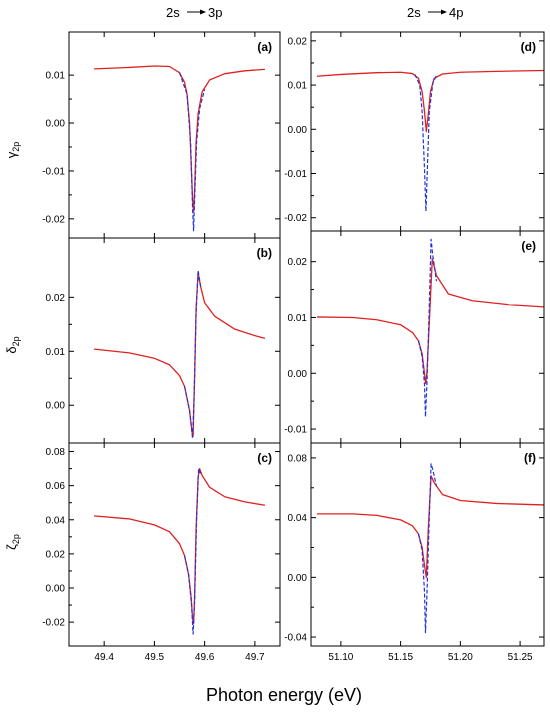 The height and width of the screenshot is (717, 550). I want to click on panel-f: 0.08 0.04 0.00 -0.04 51.10 51.15 51.20 51.25 (f), so click(414, 552).